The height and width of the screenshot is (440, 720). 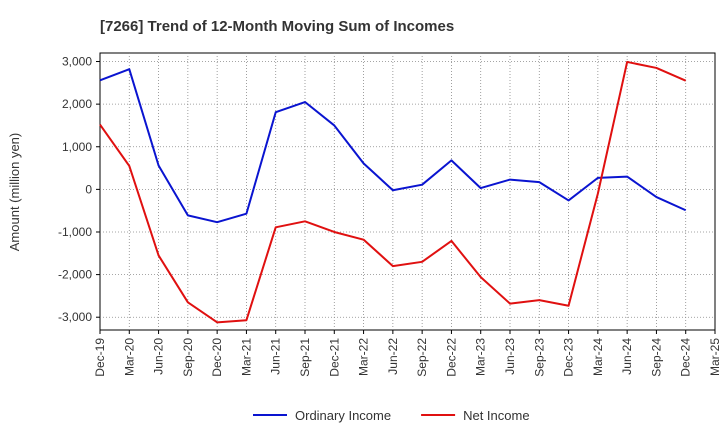 What do you see at coordinates (159, 356) in the screenshot?
I see `x-tick-label: Jun-20` at bounding box center [159, 356].